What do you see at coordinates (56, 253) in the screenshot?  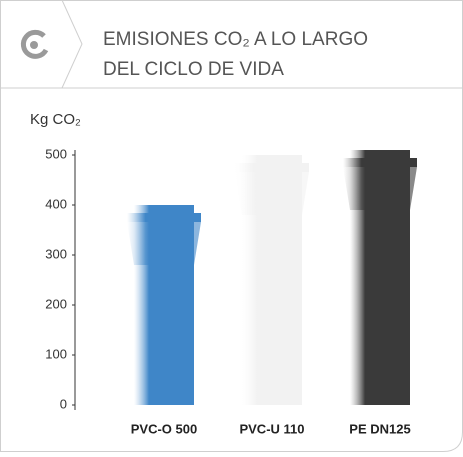 I see `y-tick-label: 300` at bounding box center [56, 253].